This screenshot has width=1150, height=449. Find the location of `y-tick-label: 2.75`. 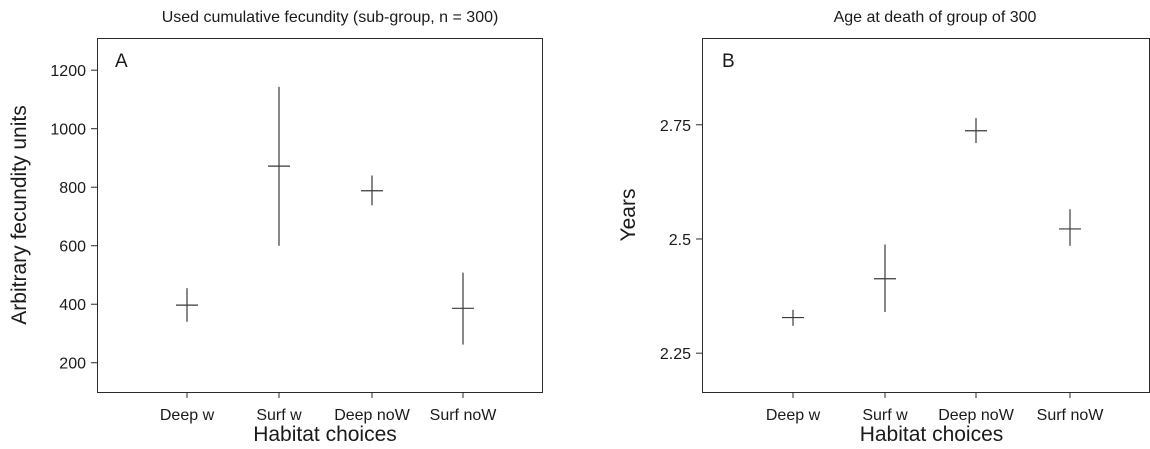

y-tick-label: 2.75 is located at coordinates (675, 126).